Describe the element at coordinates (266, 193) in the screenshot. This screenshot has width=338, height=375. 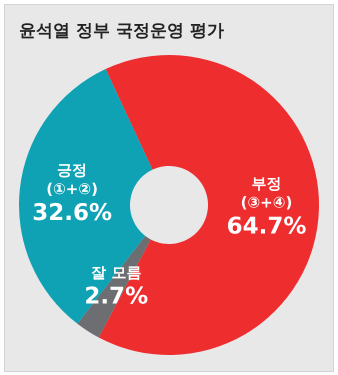
I see `slice-label: 부정 (③+④)` at that location.